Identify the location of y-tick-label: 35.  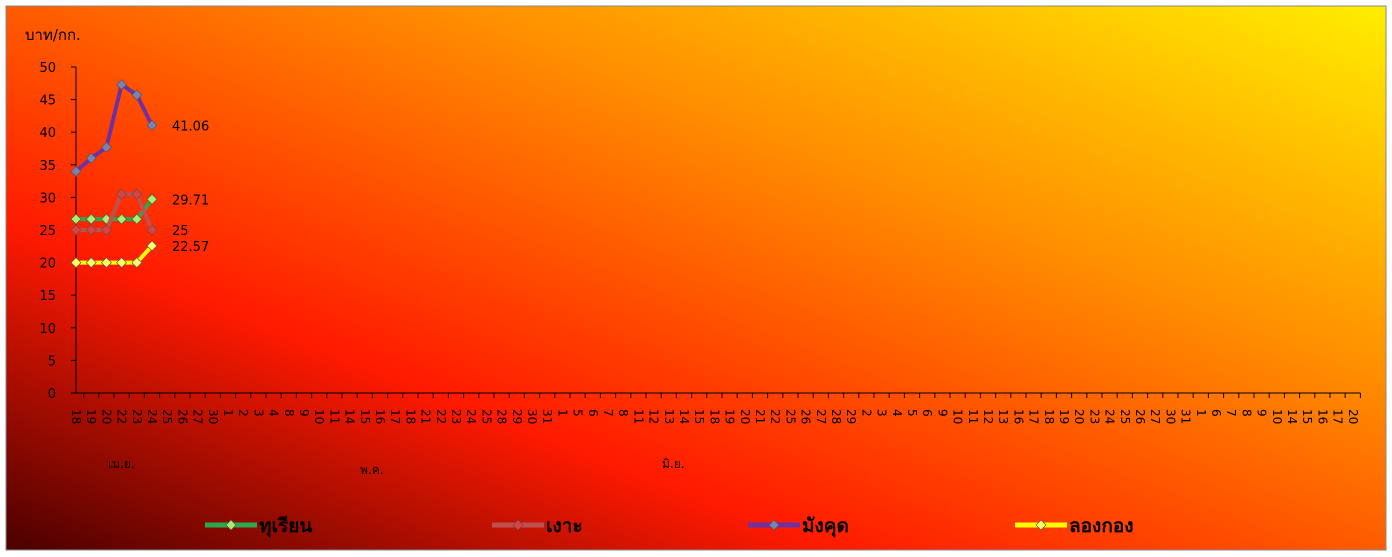
(47, 166).